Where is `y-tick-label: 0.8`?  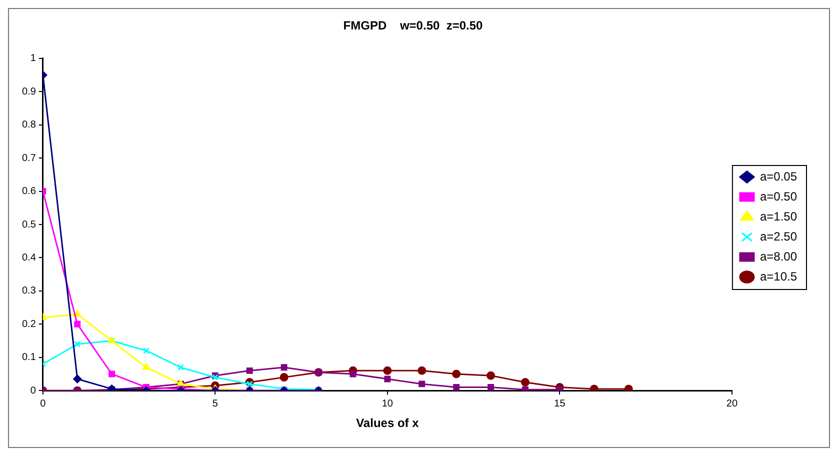
y-tick-label: 0.8 is located at coordinates (29, 125).